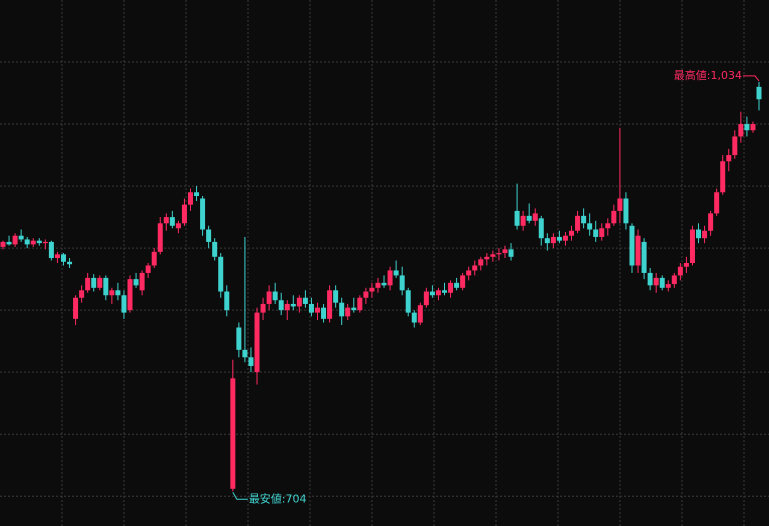 The width and height of the screenshot is (769, 526). Describe the element at coordinates (751, 78) in the screenshot. I see `high-arrow` at that location.